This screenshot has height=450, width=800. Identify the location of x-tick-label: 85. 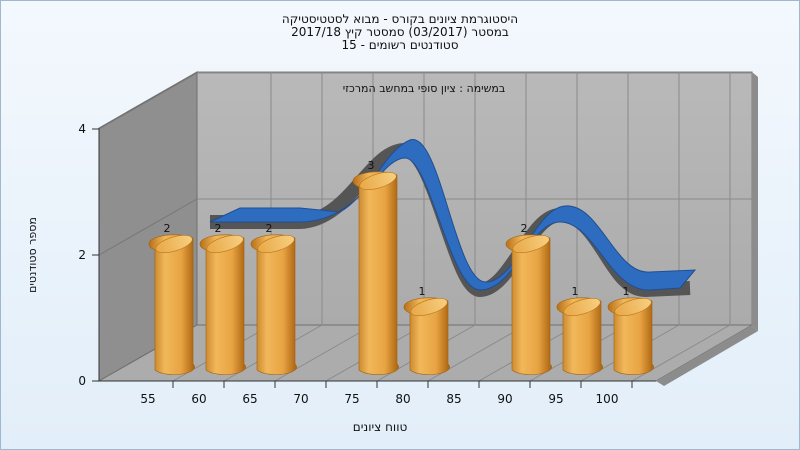
(453, 399).